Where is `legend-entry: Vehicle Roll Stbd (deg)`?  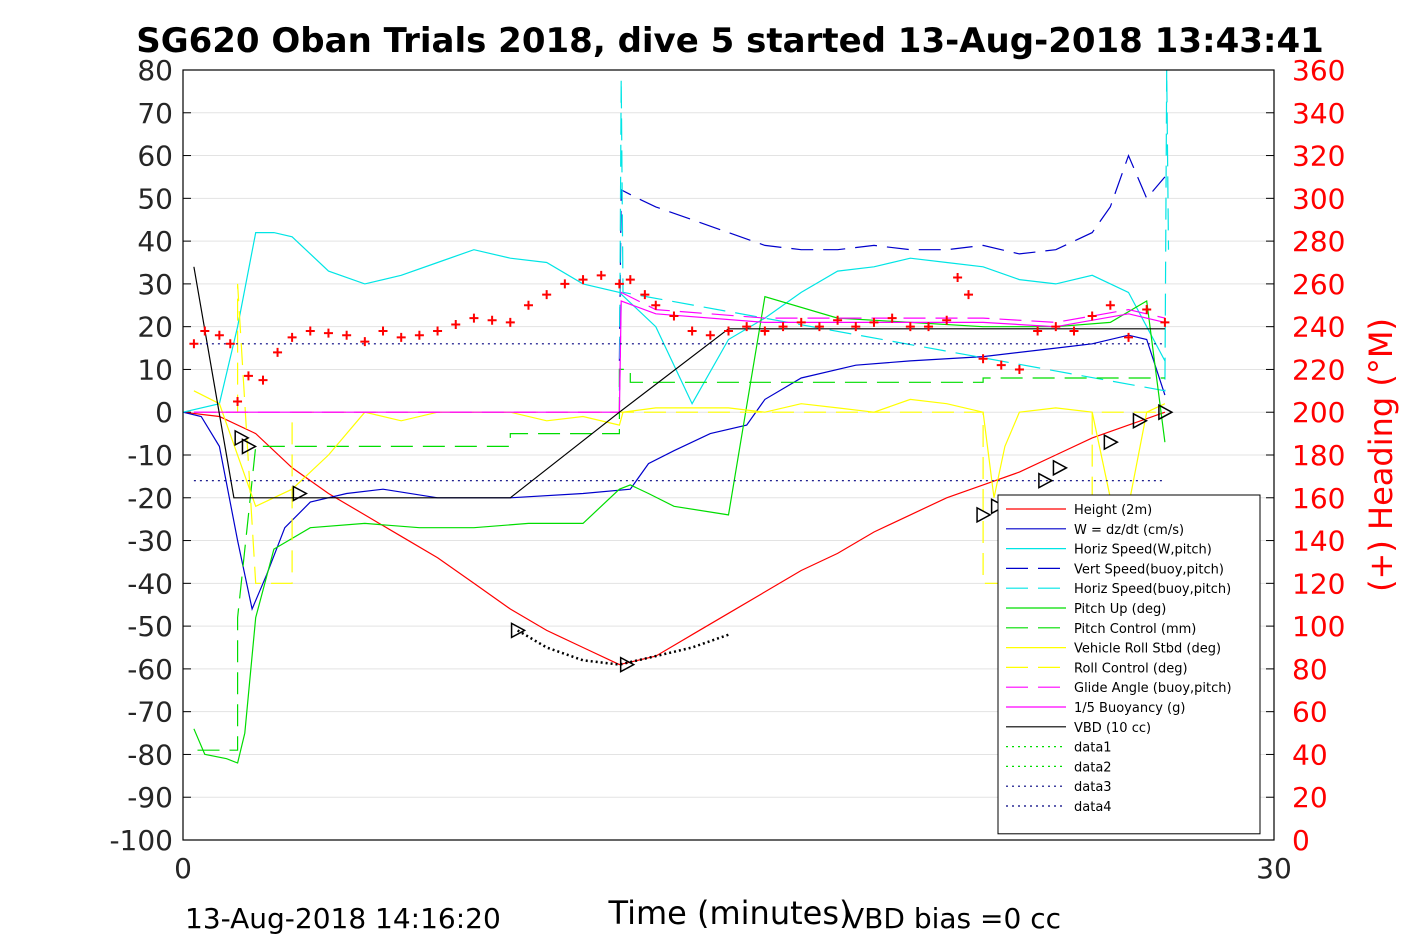
legend-entry: Vehicle Roll Stbd (deg) is located at coordinates (1147, 649).